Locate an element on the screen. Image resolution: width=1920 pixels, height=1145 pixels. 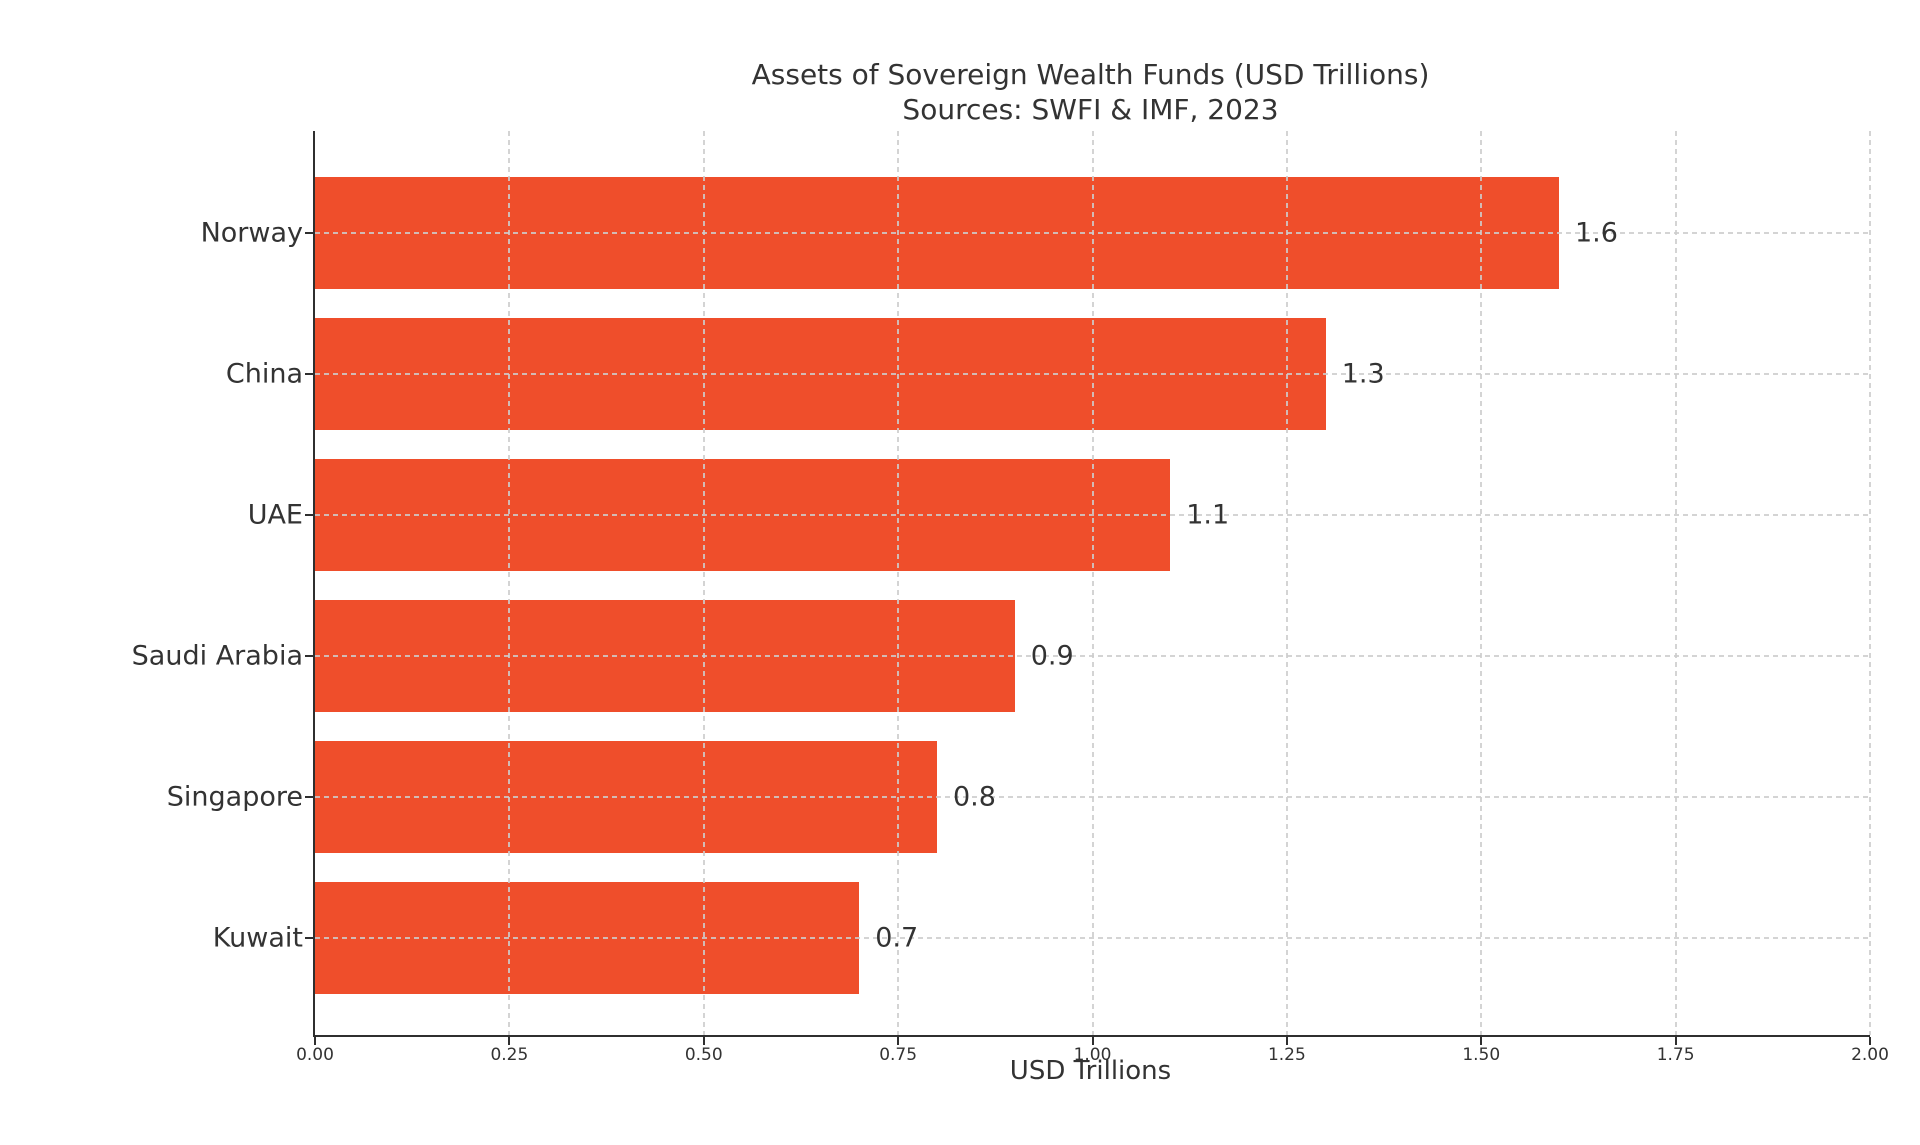
x-tick-label: 1.00 is located at coordinates (1092, 1055).